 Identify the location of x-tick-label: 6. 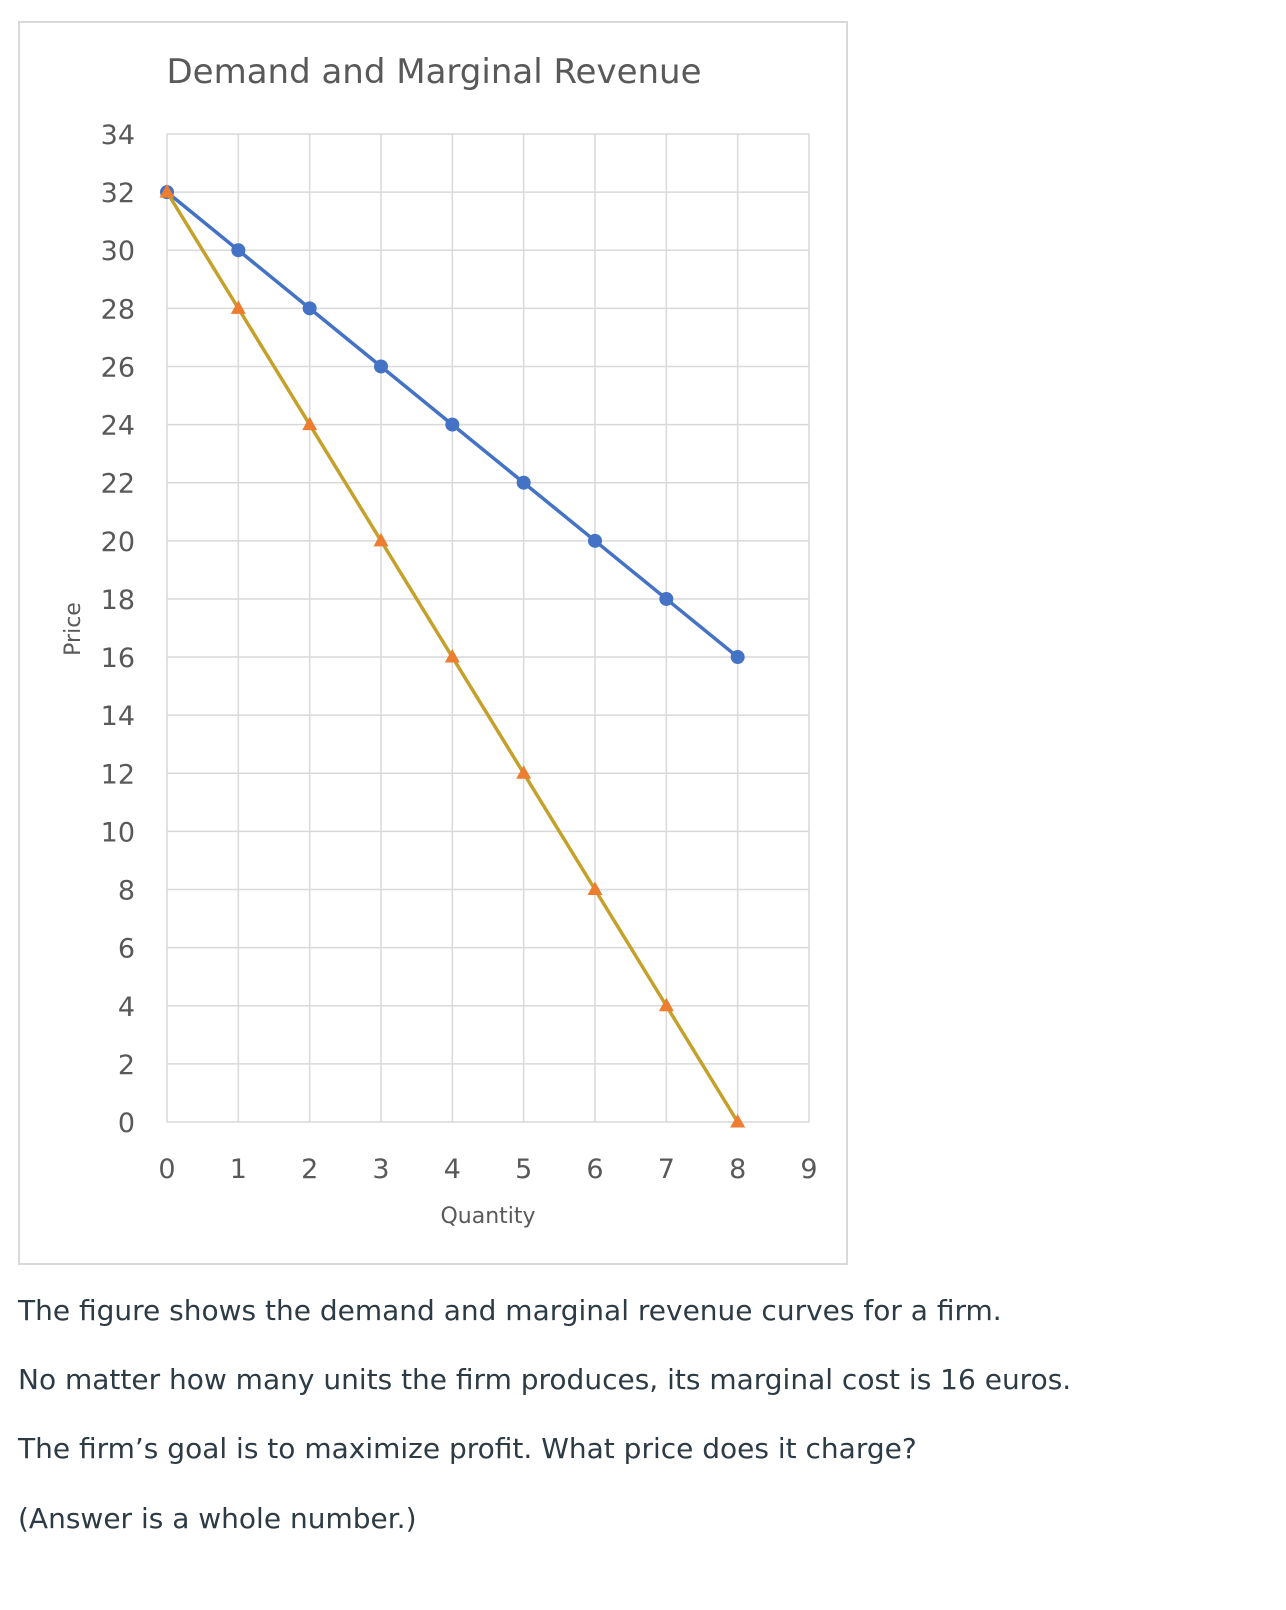
(594, 1169).